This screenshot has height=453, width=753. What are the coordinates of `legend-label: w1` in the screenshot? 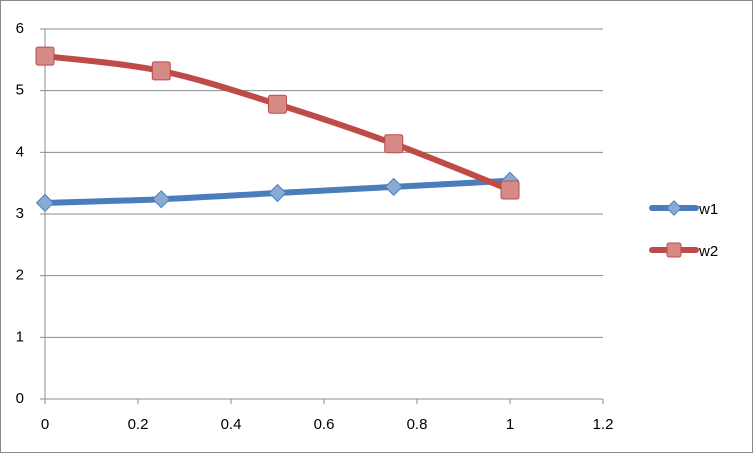 It's located at (708, 209).